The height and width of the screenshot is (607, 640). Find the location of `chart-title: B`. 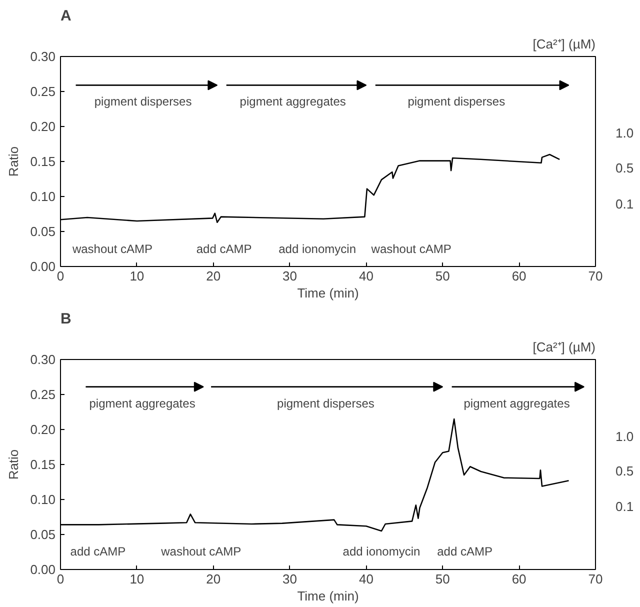

chart-title: B is located at coordinates (66, 319).